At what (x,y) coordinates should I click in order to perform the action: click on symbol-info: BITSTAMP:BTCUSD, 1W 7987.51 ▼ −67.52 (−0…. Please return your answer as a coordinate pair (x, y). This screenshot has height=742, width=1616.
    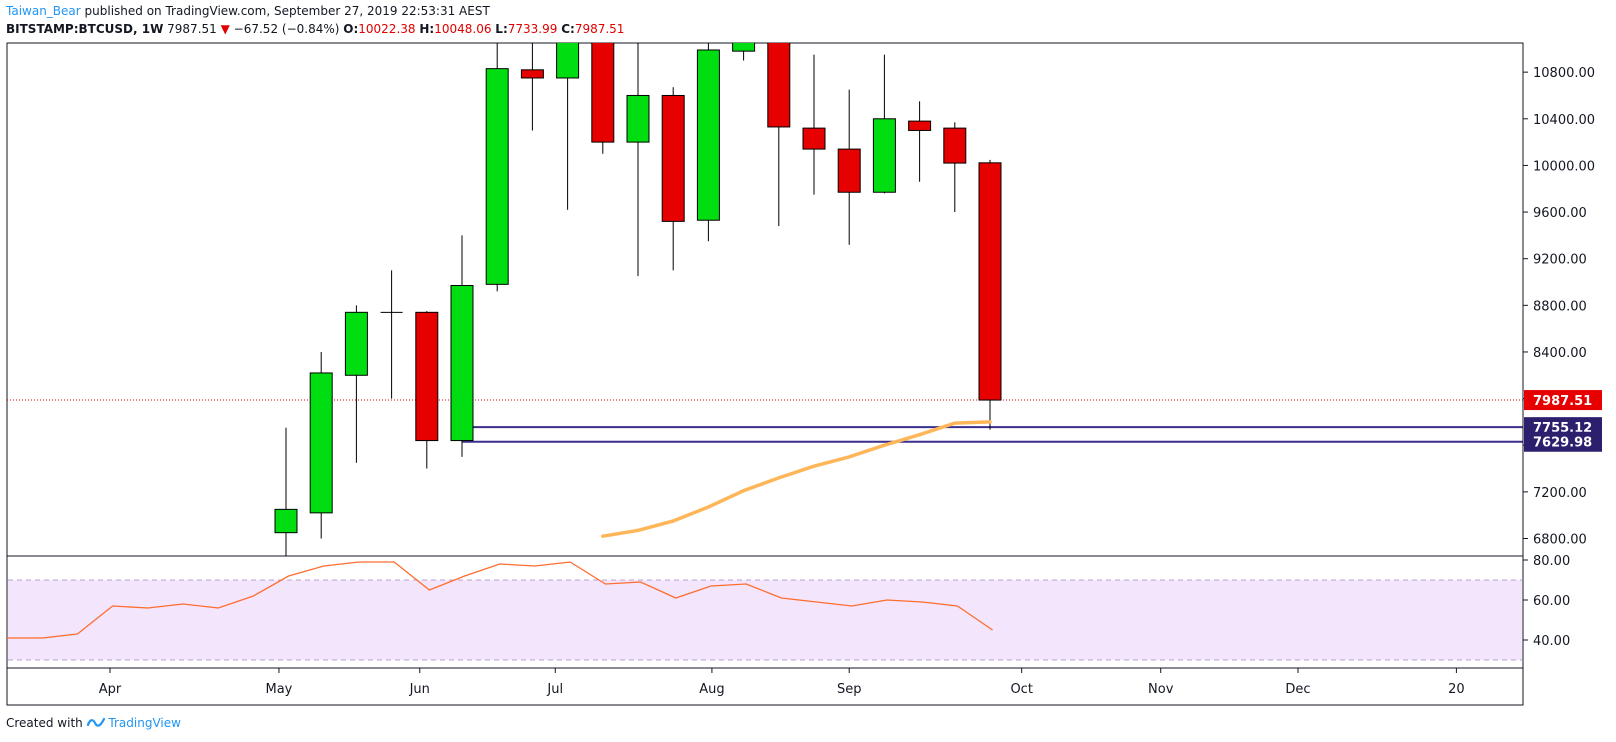
    Looking at the image, I should click on (315, 29).